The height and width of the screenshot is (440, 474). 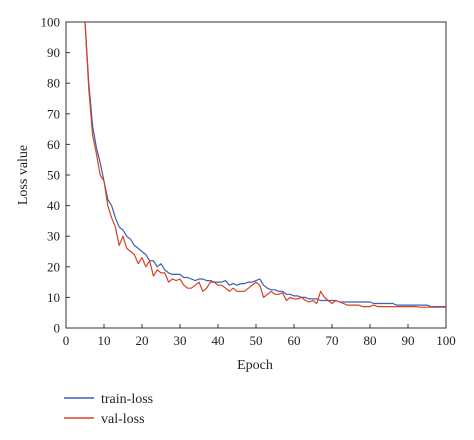 What do you see at coordinates (256, 340) in the screenshot?
I see `x-tick-label: 50` at bounding box center [256, 340].